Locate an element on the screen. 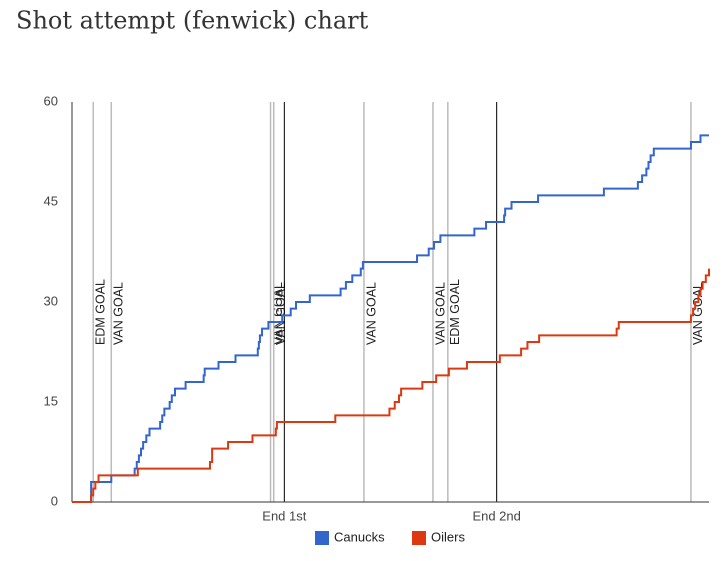 Image resolution: width=727 pixels, height=561 pixels. chart-title: Shot attempt (fenwick) chart is located at coordinates (192, 21).